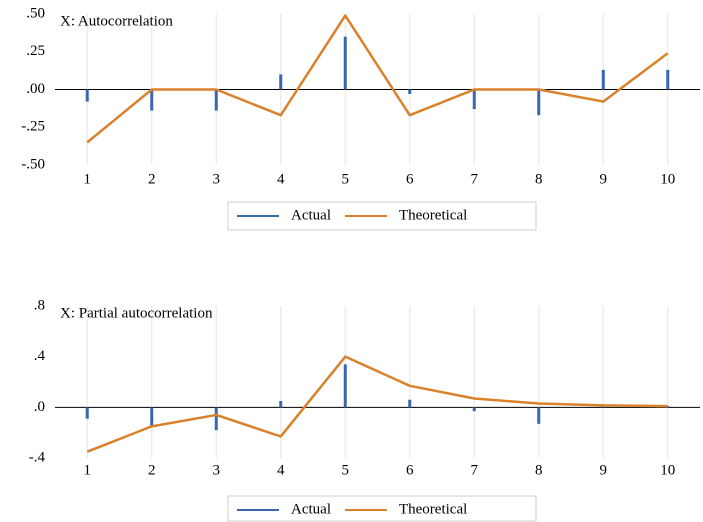 The height and width of the screenshot is (522, 703). Describe the element at coordinates (33, 127) in the screenshot. I see `y-tick-label: -.25` at that location.